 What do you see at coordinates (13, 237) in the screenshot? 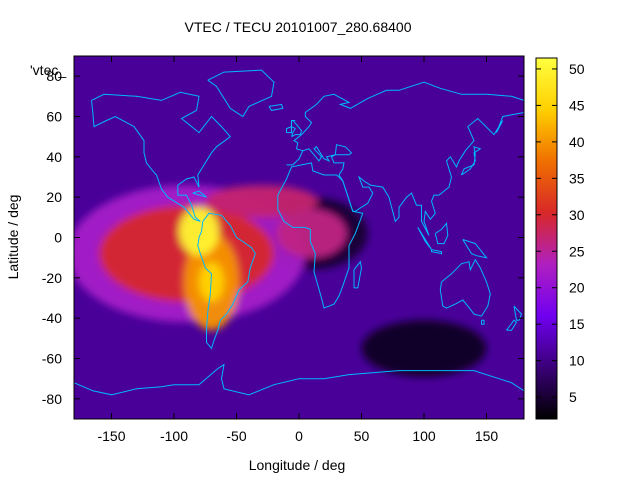
I see `y-axis-label: Latitude / deg` at bounding box center [13, 237].